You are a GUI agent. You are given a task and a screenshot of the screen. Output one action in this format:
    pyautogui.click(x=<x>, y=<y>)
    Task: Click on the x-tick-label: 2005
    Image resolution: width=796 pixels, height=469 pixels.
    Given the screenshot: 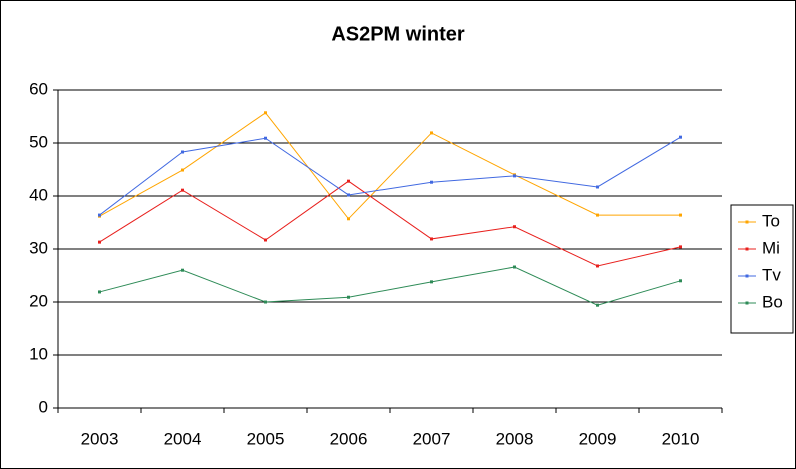 What is the action you would take?
    pyautogui.click(x=266, y=438)
    